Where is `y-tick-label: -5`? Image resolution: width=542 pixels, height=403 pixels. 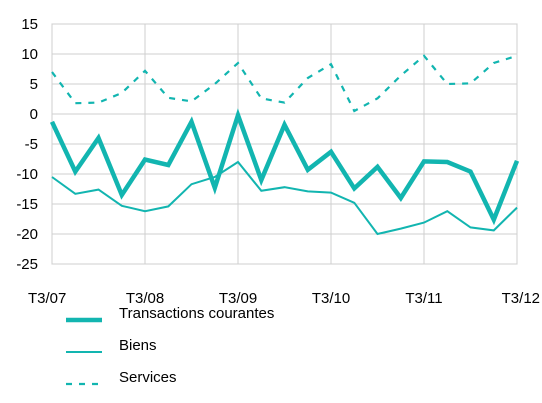 y-tick-label: -5 is located at coordinates (31, 144).